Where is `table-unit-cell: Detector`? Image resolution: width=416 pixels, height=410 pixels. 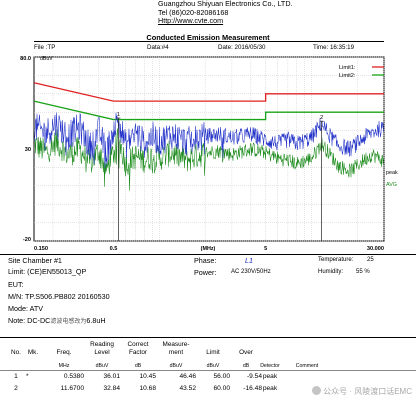
table-unit-cell: Detector is located at coordinates (270, 366).